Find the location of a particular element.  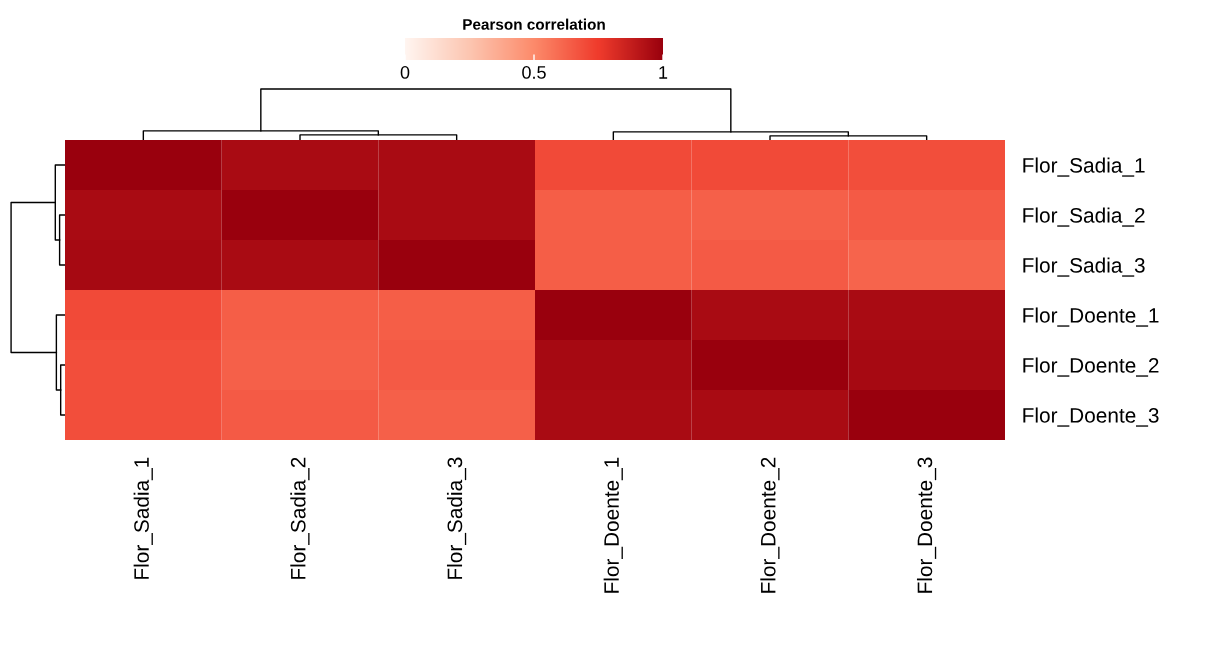

color-bar-title: Pearson correlation is located at coordinates (534, 24).